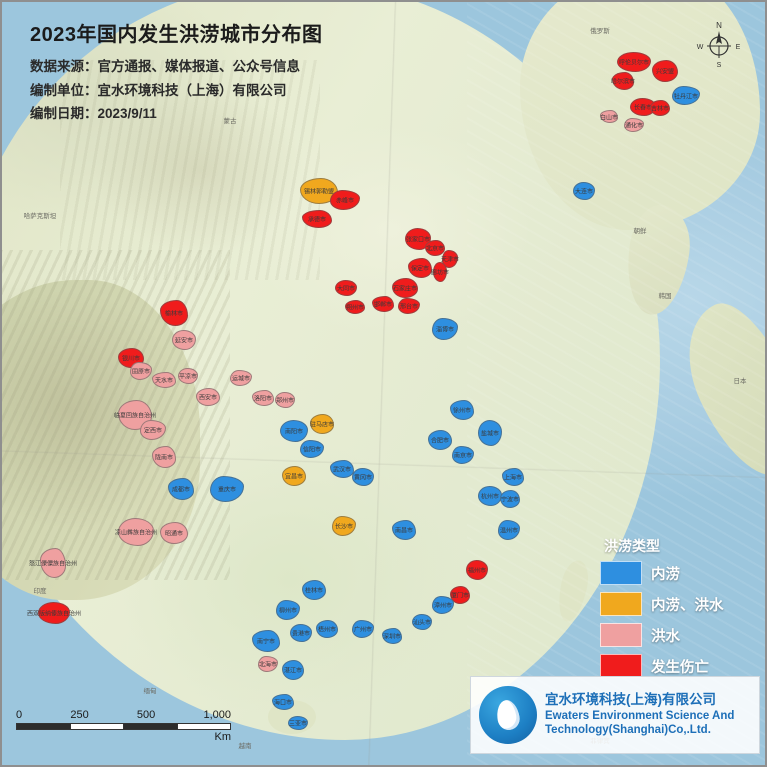 Image resolution: width=767 pixels, height=767 pixels. What do you see at coordinates (738, 47) in the screenshot?
I see `svg-text: E` at bounding box center [738, 47].